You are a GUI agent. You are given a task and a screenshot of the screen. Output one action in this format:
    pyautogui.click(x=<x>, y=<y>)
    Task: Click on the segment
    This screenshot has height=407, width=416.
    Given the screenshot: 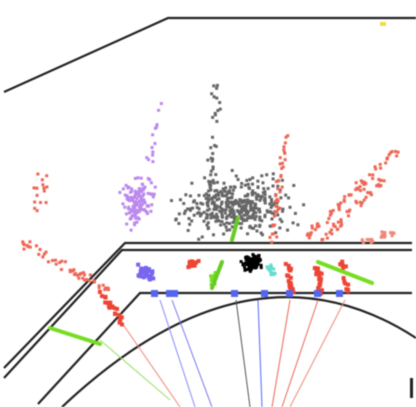 What is the action you would take?
    pyautogui.click(x=235, y=229)
    